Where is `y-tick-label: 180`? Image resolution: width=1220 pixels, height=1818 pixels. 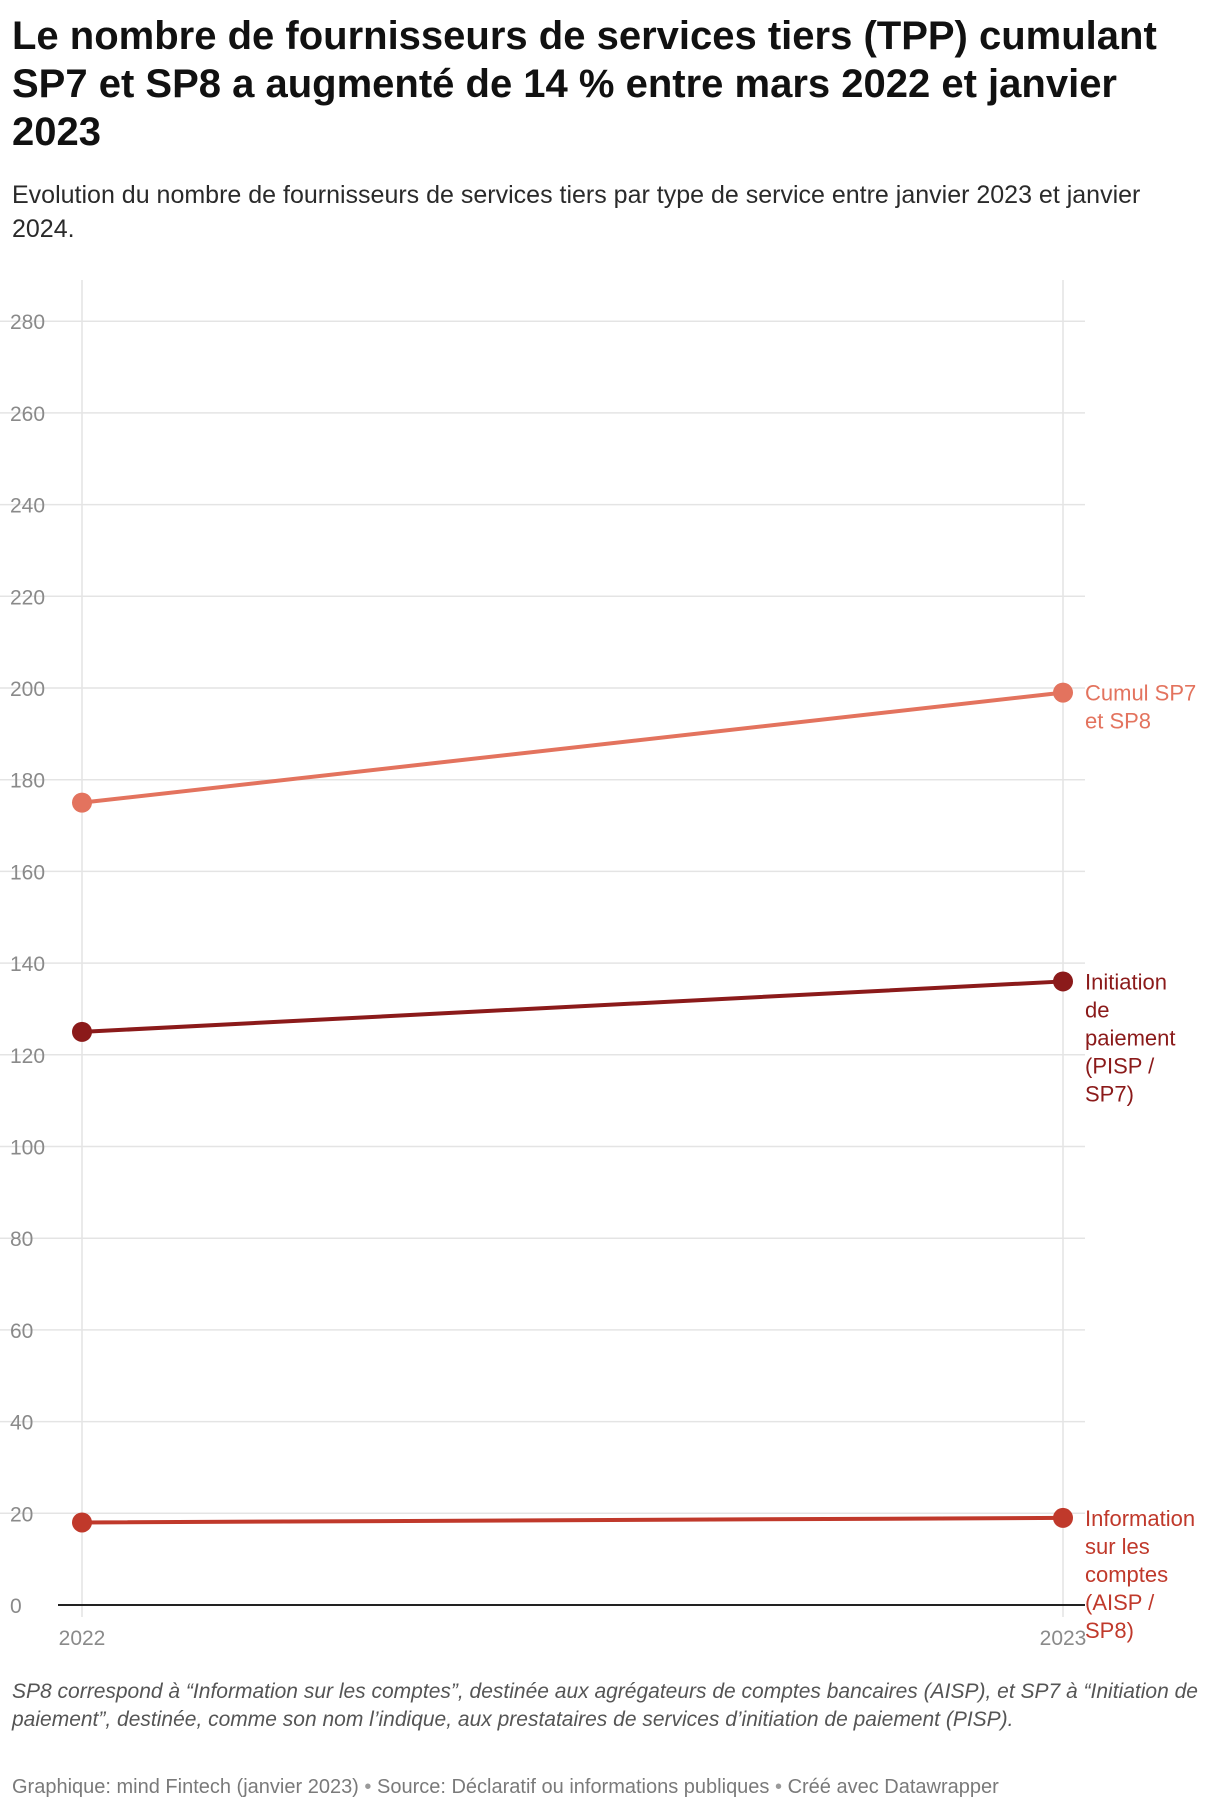 y-tick-label: 180 is located at coordinates (27, 781).